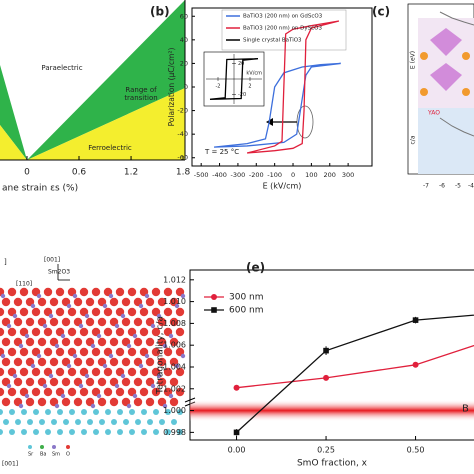  Describe the element at coordinates (68, 455) in the screenshot. I see `legend-label: O` at that location.